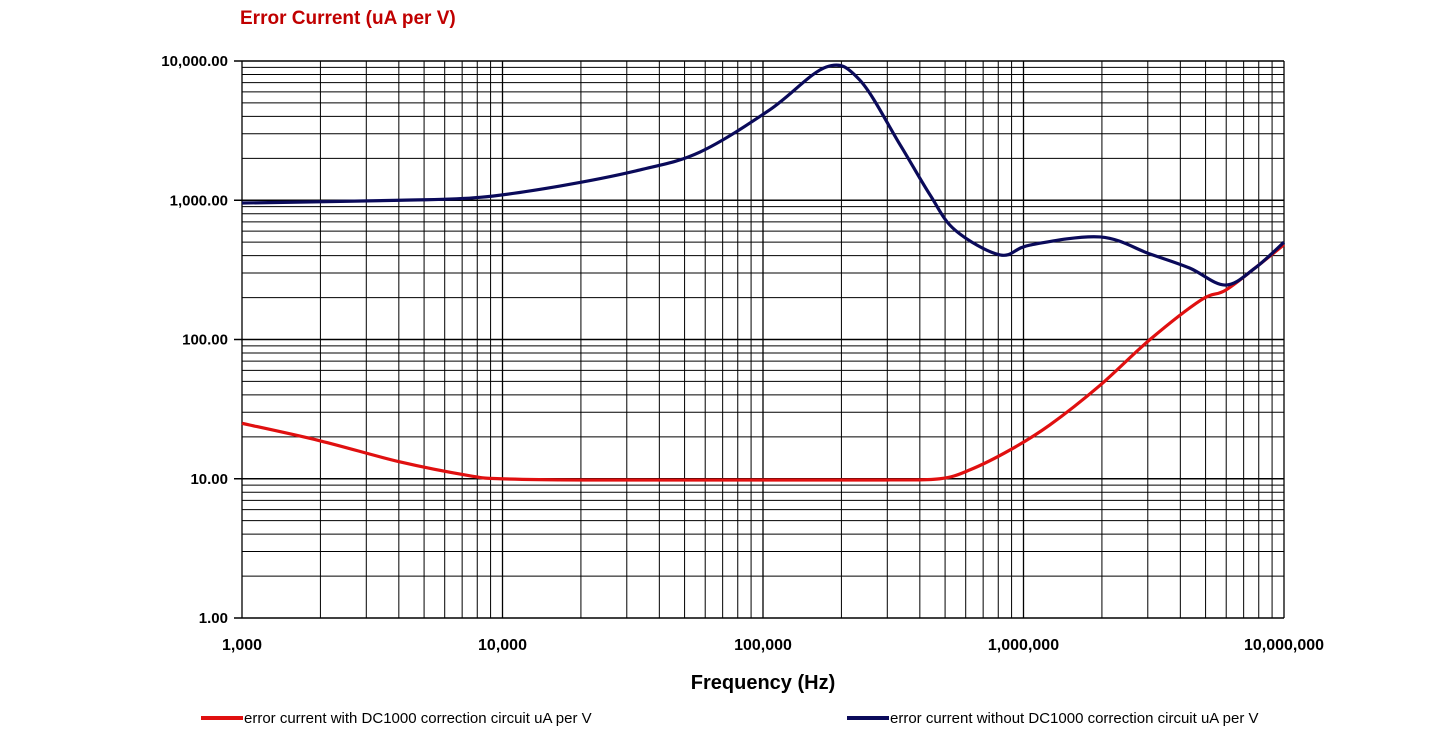  I want to click on chart-title: Error Current (uA per V), so click(348, 18).